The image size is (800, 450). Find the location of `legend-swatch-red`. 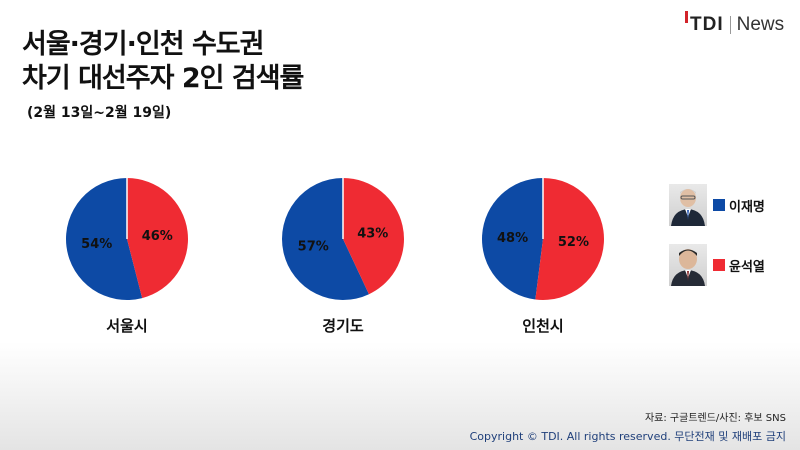

legend-swatch-red is located at coordinates (719, 265).